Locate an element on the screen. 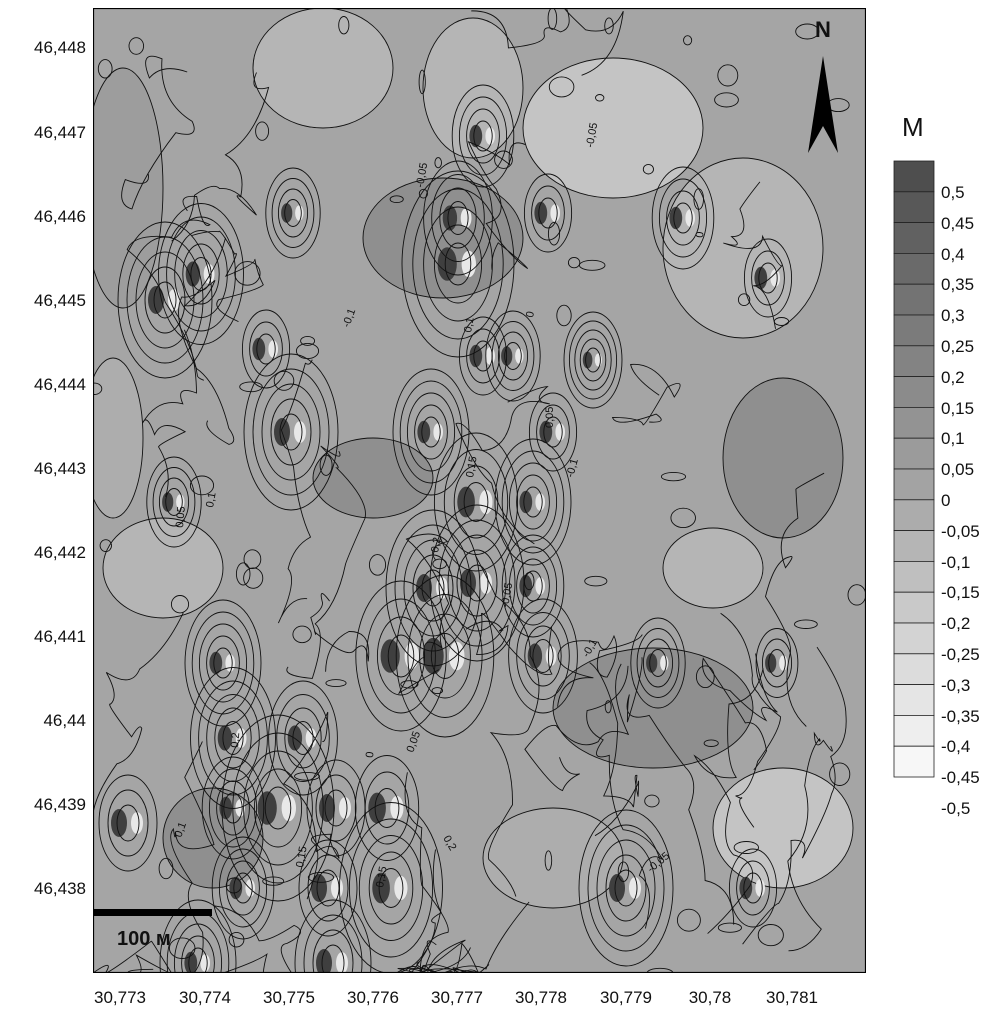 The width and height of the screenshot is (993, 1012). legend-level-label: -0,35 is located at coordinates (960, 716).